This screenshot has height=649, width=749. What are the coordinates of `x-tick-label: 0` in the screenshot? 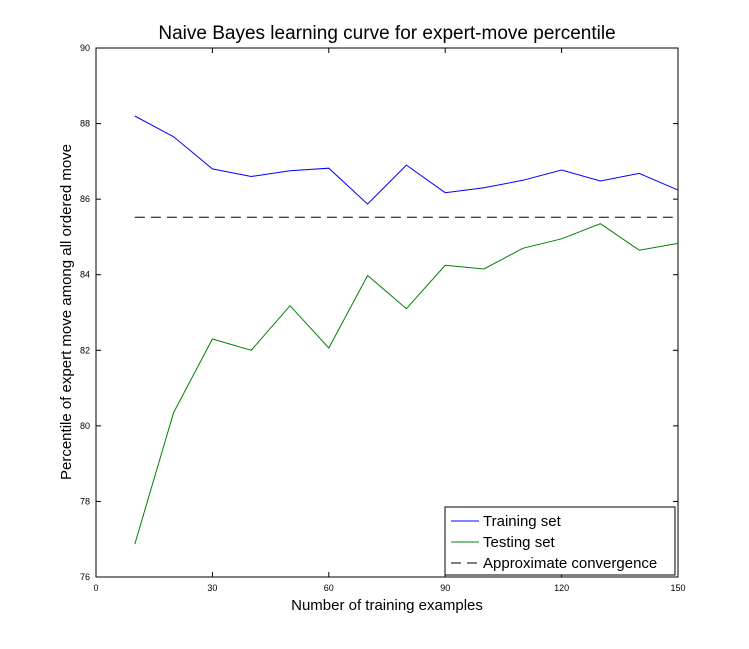 It's located at (95, 588).